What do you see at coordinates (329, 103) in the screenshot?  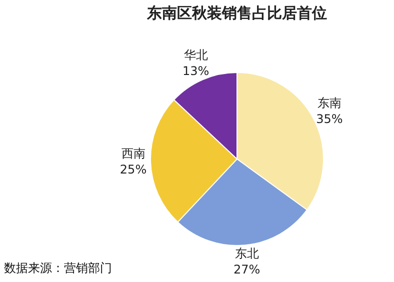 I see `slice-label: 东南` at bounding box center [329, 103].